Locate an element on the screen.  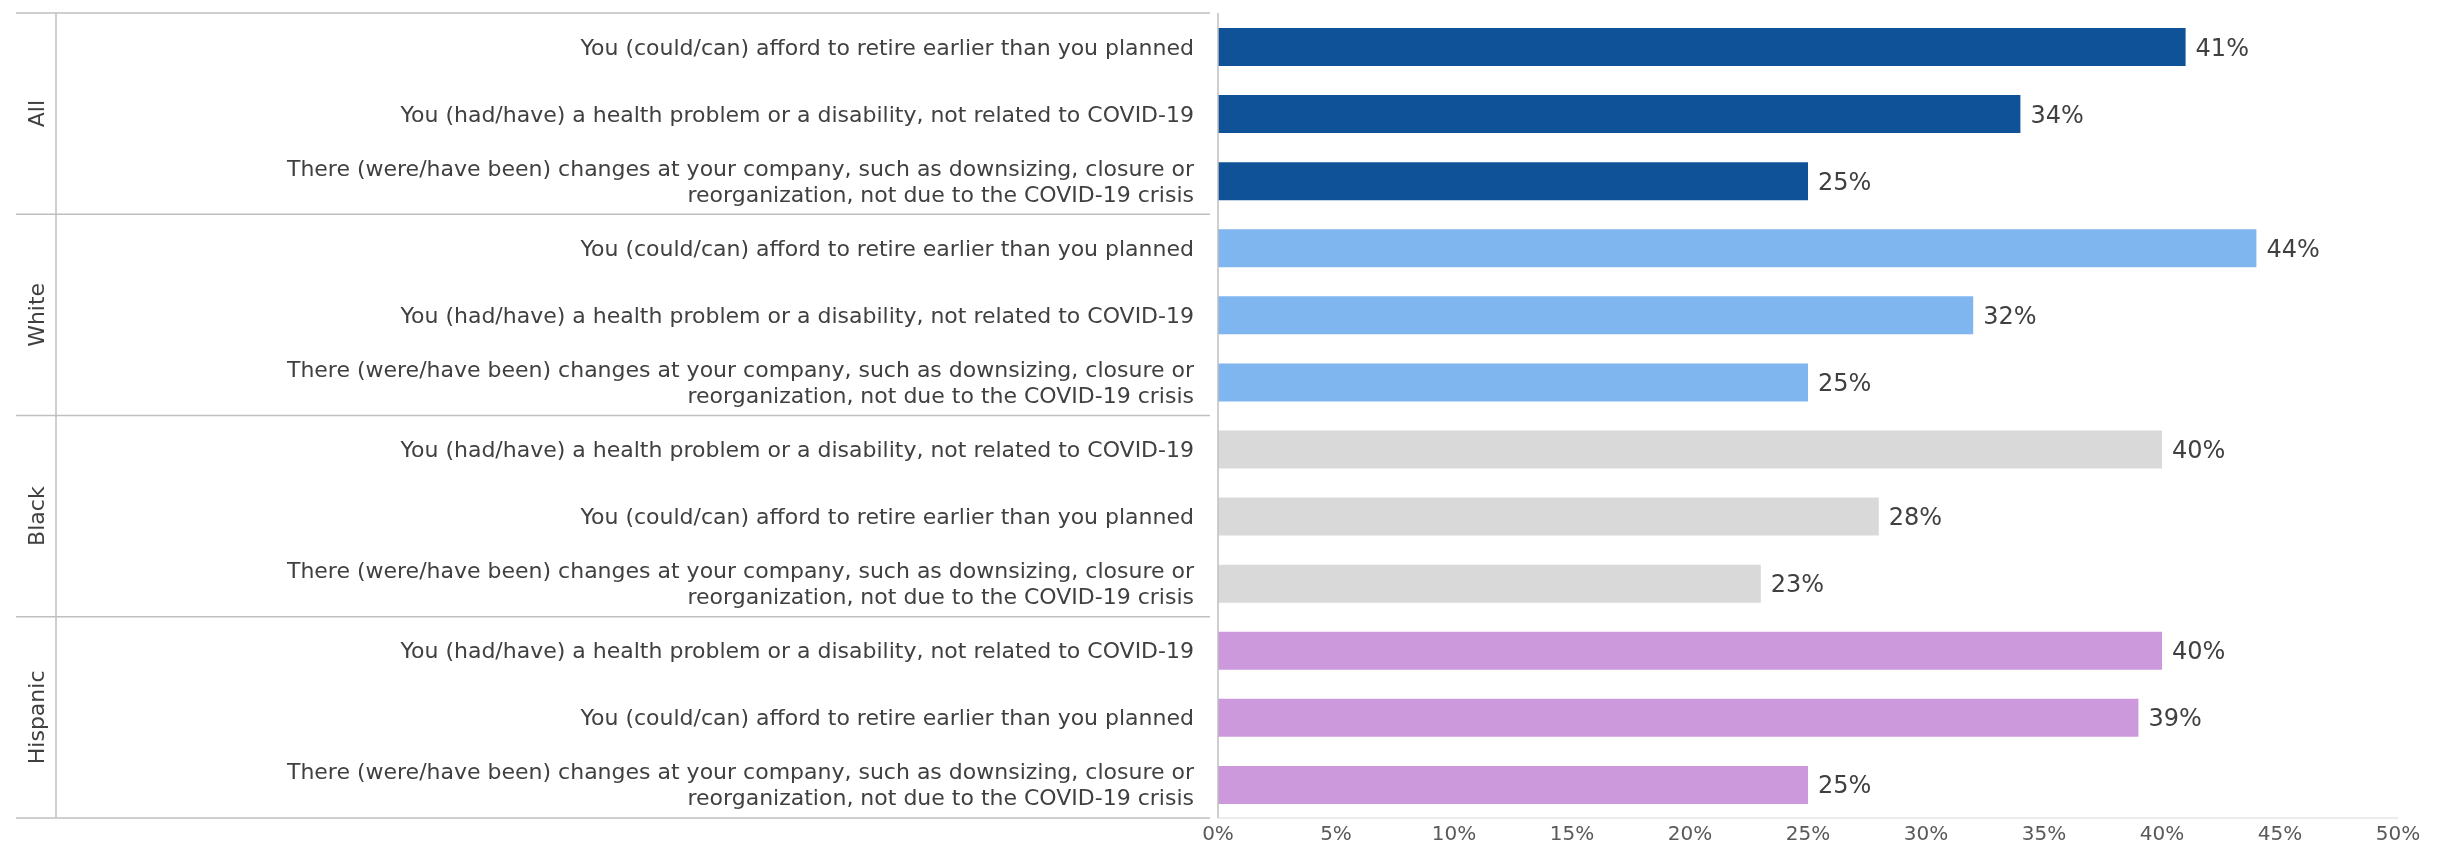
data-label: 28% is located at coordinates (1915, 517).